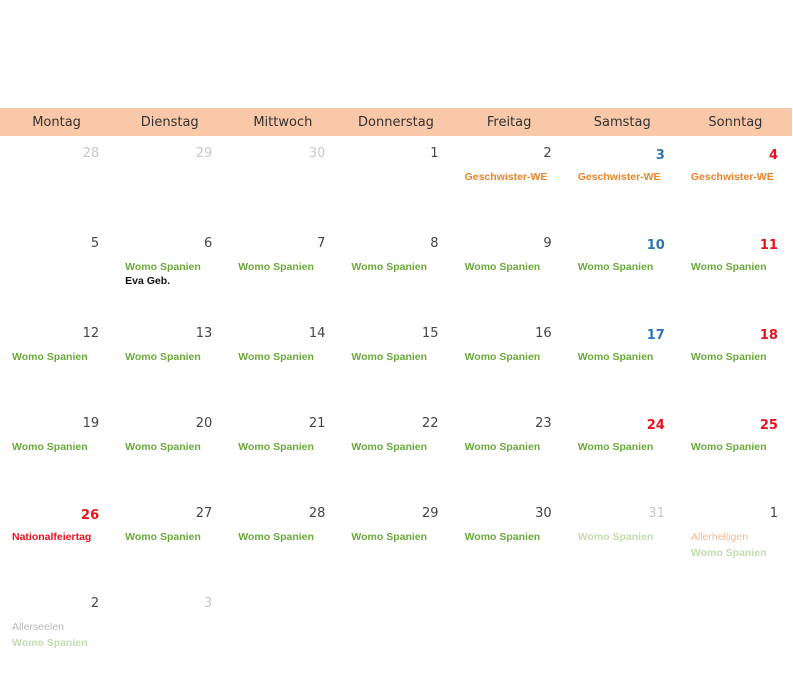  What do you see at coordinates (509, 122) in the screenshot?
I see `weekday-friday: Freitag` at bounding box center [509, 122].